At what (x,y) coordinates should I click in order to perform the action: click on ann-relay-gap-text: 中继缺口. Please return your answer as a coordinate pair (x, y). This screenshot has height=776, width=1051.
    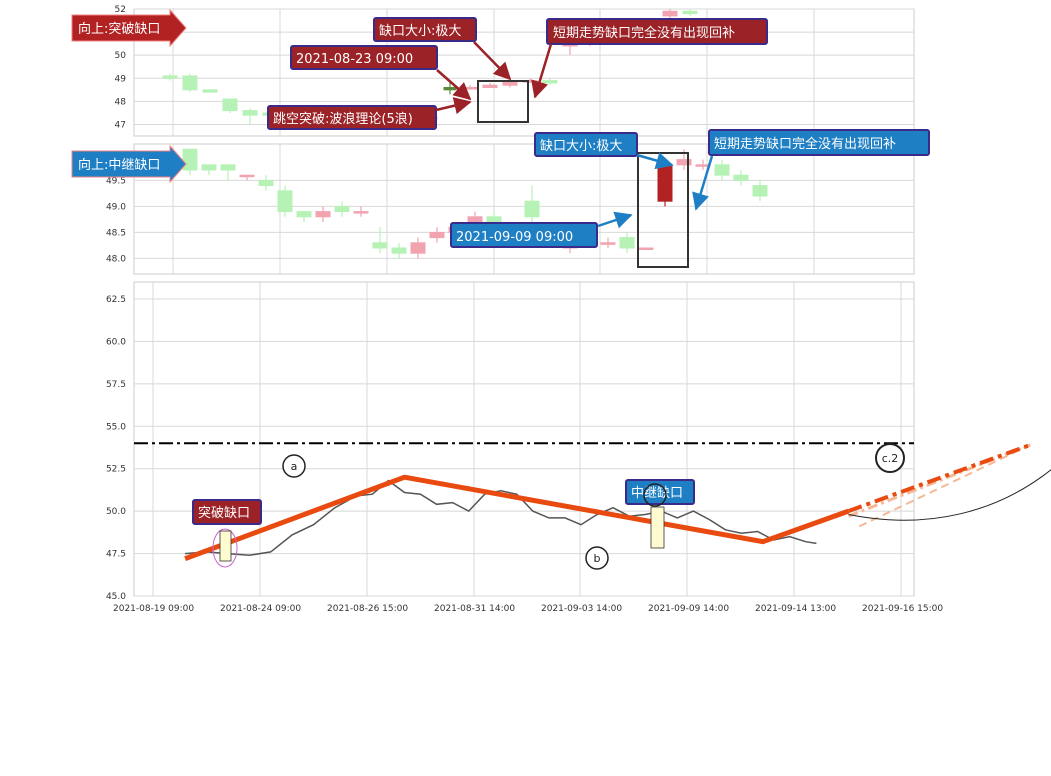
    Looking at the image, I should click on (657, 493).